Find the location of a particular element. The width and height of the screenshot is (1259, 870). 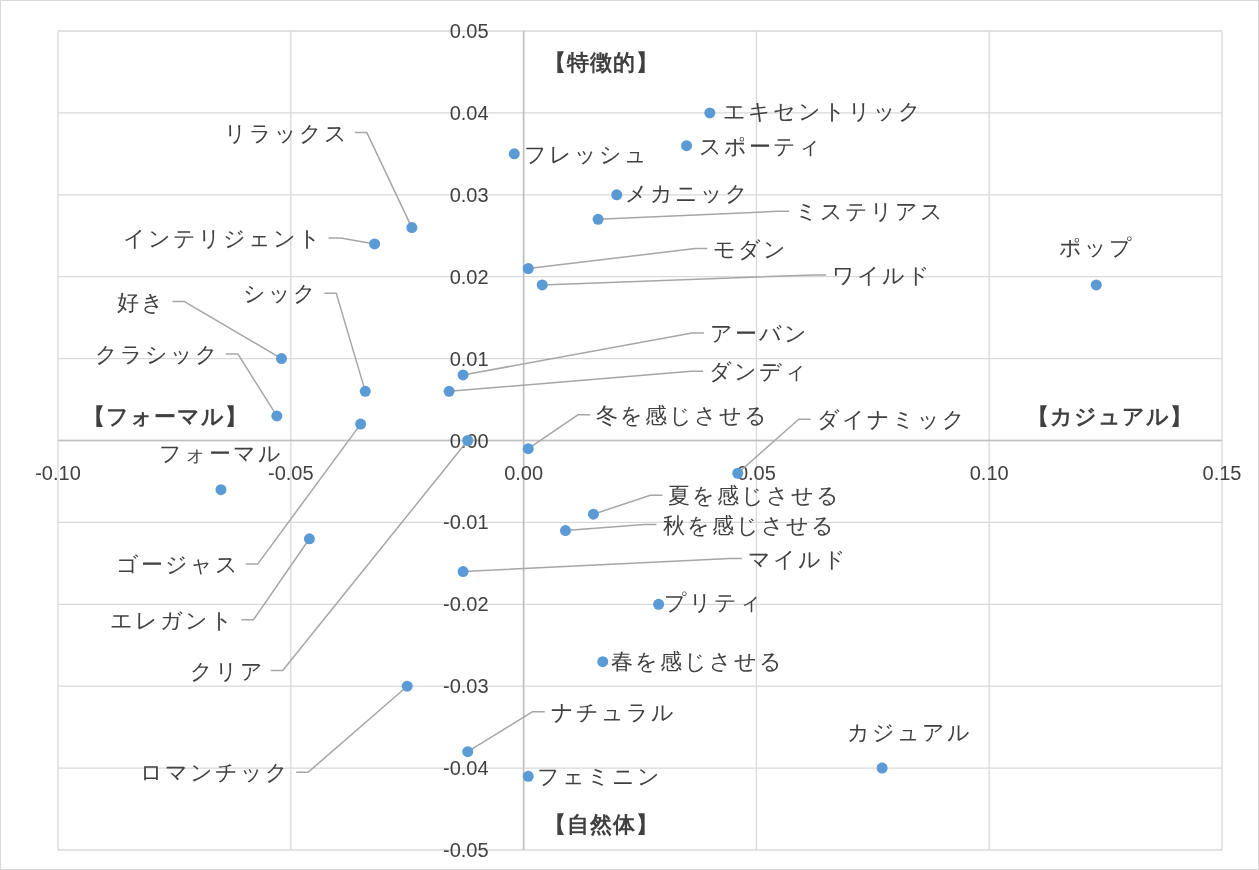

annotation: ロマンチック is located at coordinates (215, 773).